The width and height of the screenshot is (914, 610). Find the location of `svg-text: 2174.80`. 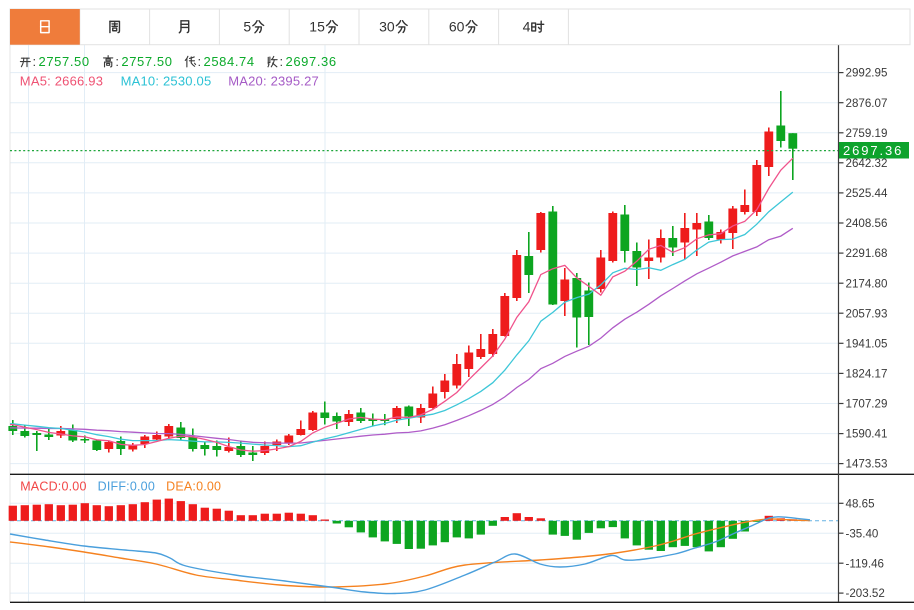

svg-text: 2174.80 is located at coordinates (867, 283).